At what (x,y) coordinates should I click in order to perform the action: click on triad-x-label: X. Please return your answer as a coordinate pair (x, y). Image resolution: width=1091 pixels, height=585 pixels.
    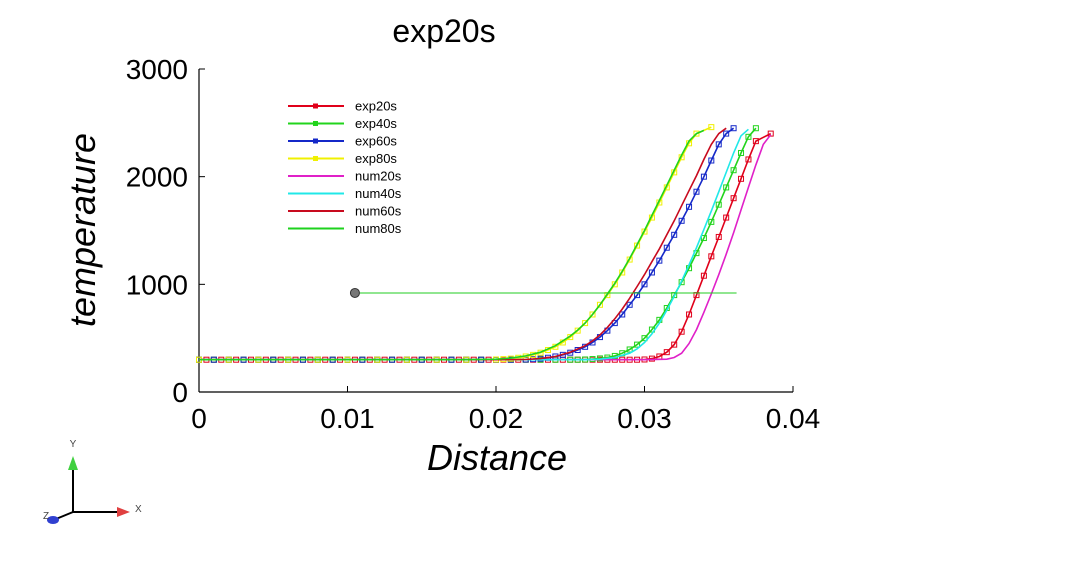
    Looking at the image, I should click on (138, 509).